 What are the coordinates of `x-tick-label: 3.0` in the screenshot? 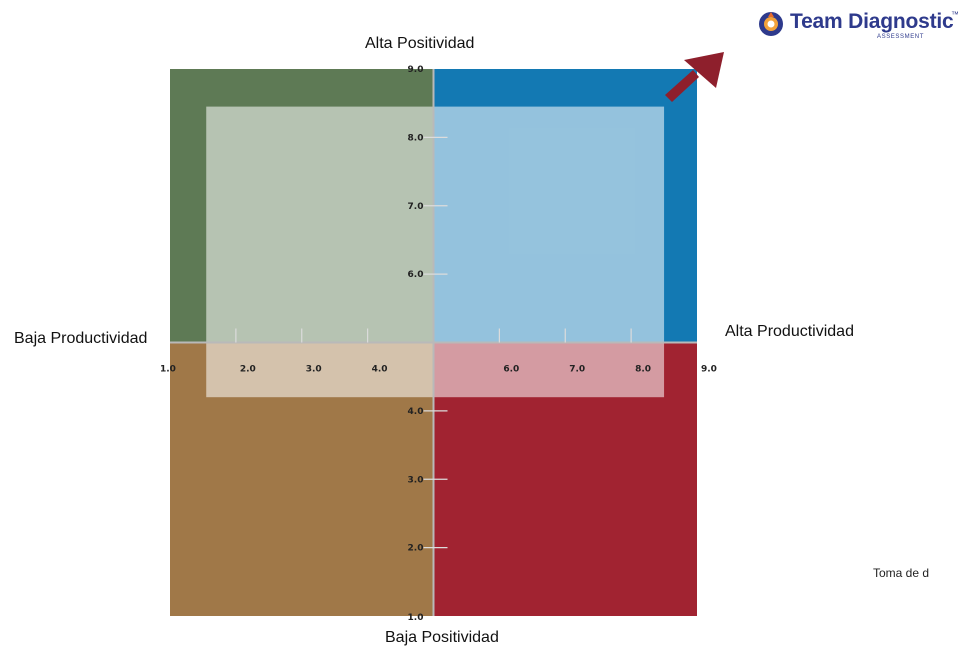 It's located at (314, 370).